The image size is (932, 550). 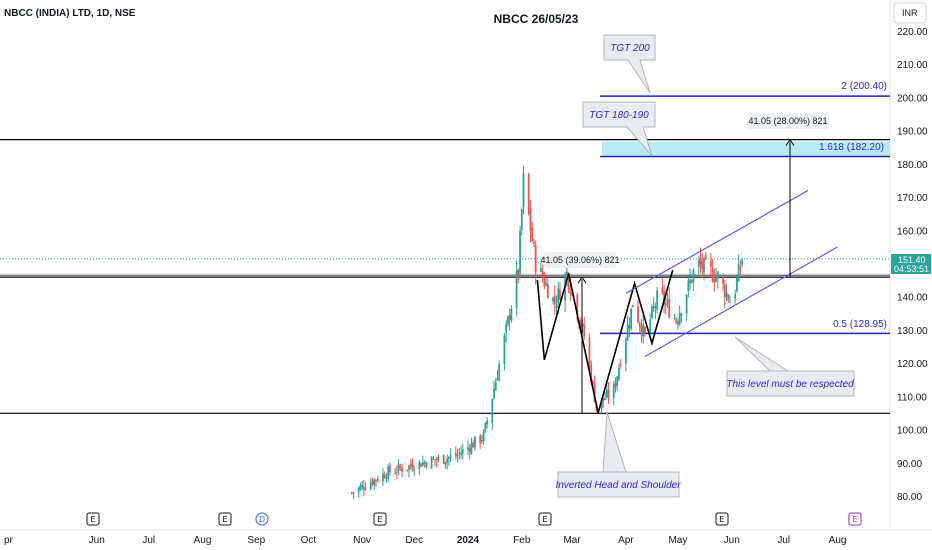 What do you see at coordinates (910, 13) in the screenshot?
I see `currency-button: INR` at bounding box center [910, 13].